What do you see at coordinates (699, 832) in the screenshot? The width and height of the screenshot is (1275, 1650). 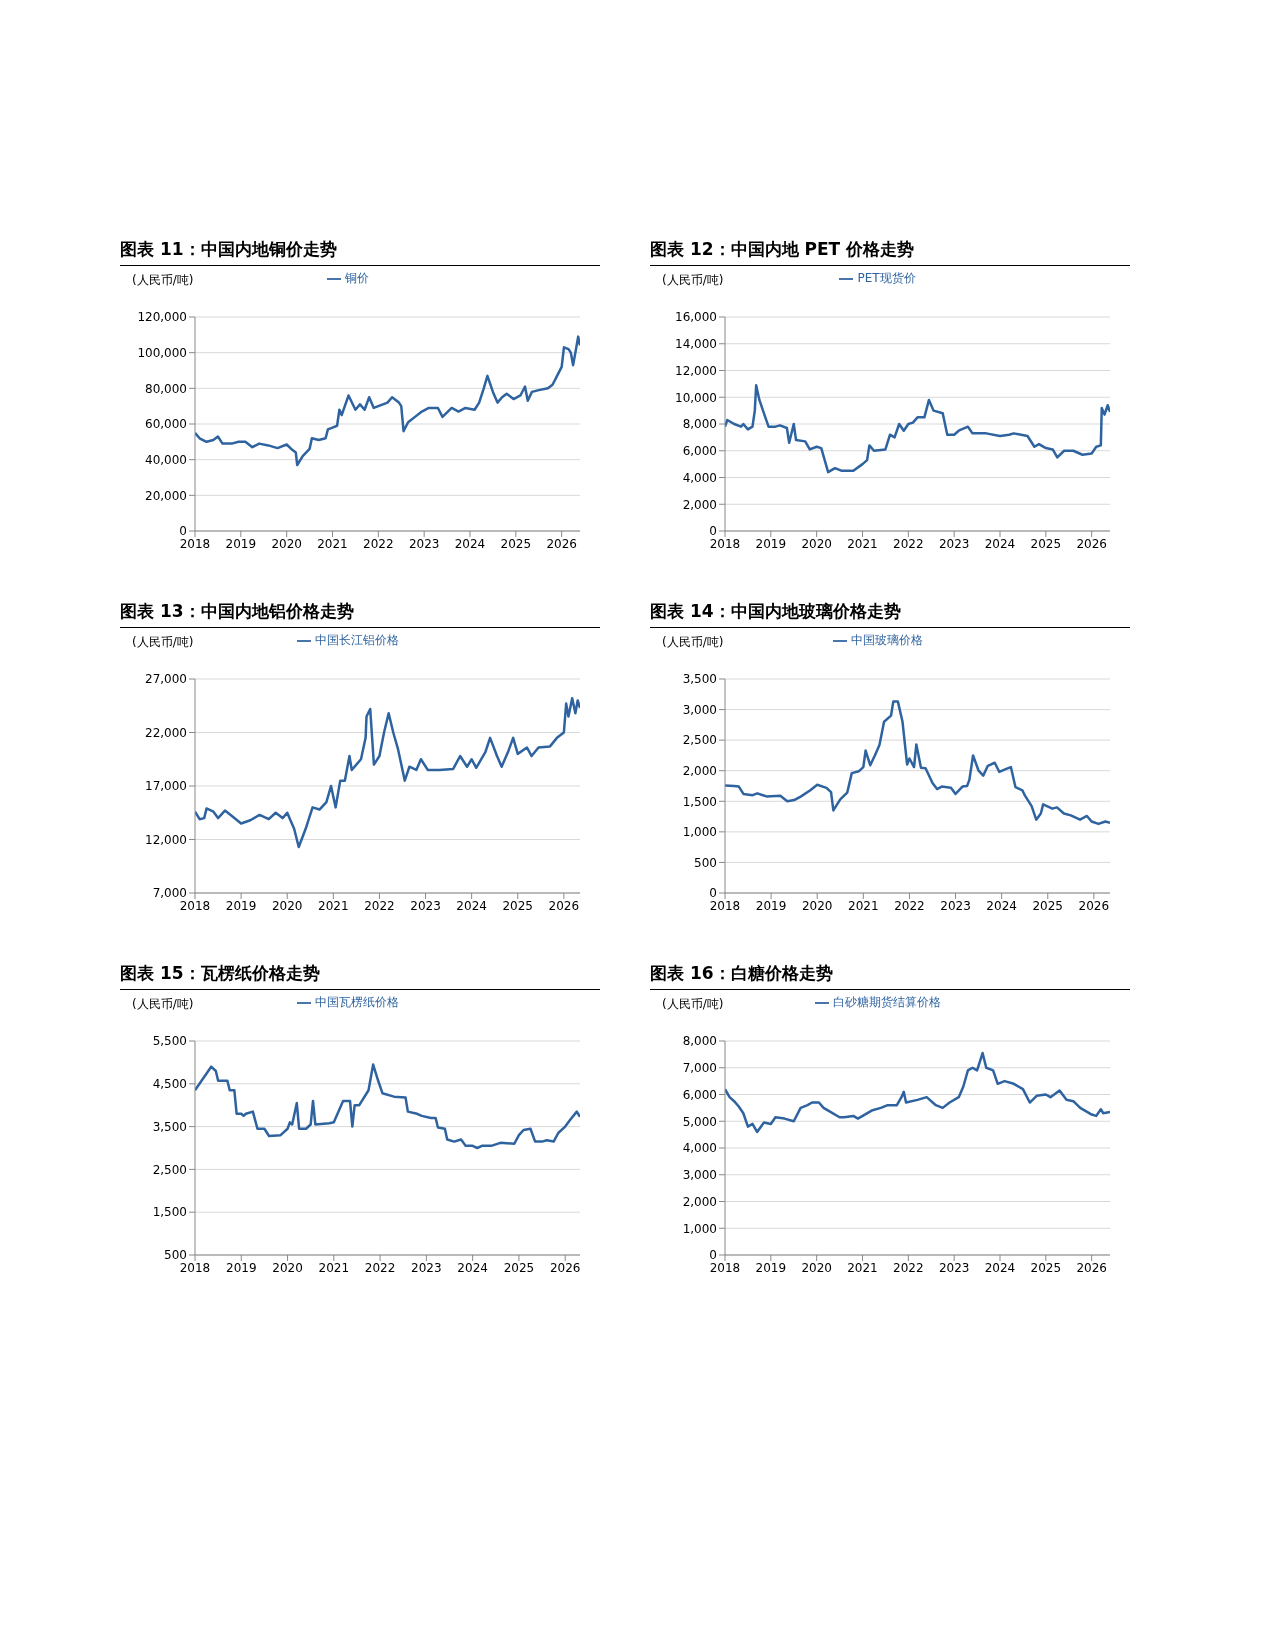 I see `y-tick-label: 1,000` at bounding box center [699, 832].